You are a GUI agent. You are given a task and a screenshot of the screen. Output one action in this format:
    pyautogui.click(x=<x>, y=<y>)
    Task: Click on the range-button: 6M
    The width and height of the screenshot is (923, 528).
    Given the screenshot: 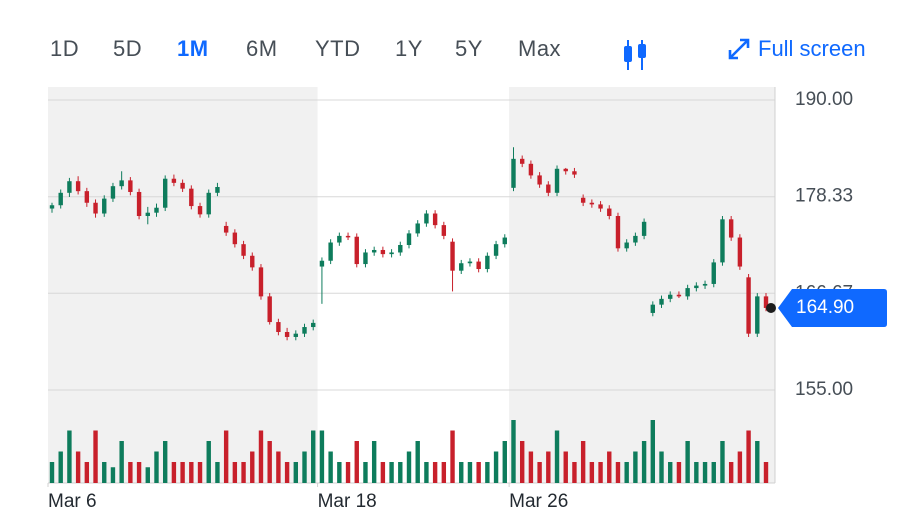 What is the action you would take?
    pyautogui.click(x=262, y=48)
    